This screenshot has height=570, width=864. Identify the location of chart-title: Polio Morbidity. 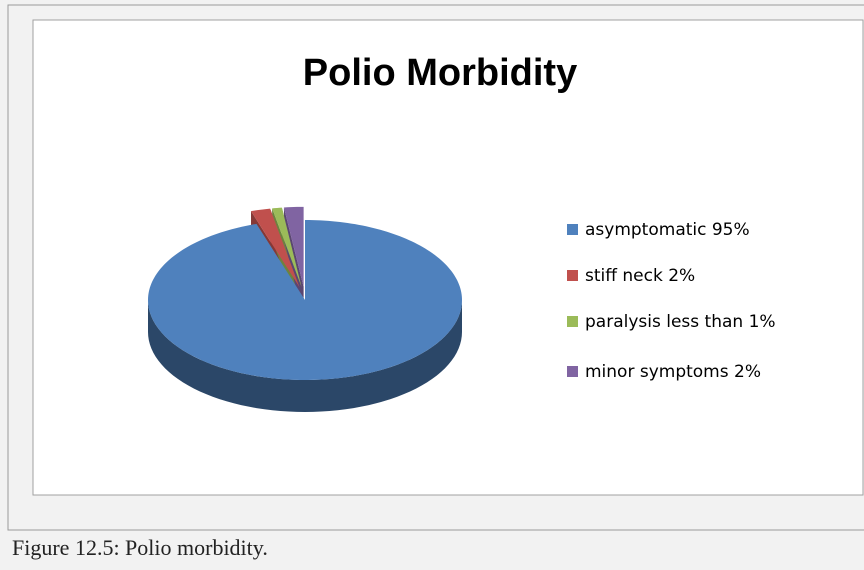
(440, 73).